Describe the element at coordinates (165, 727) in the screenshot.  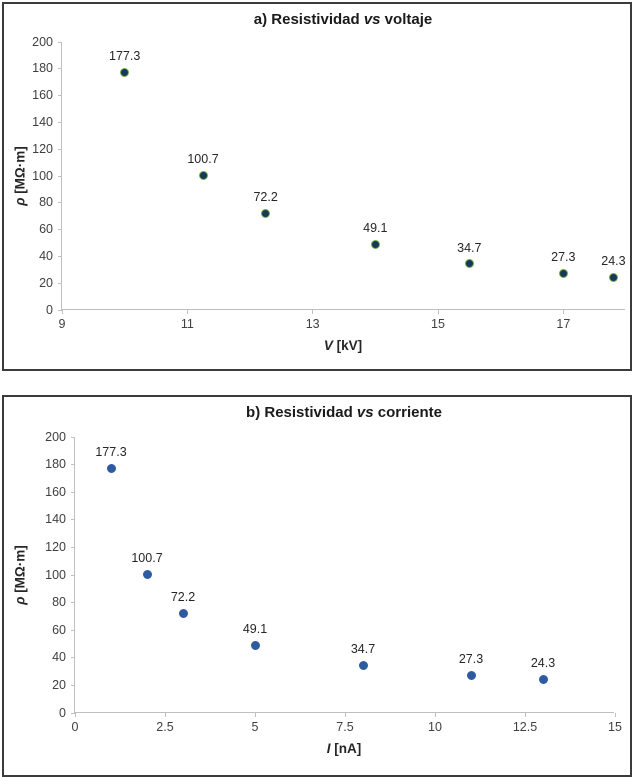
I see `x-axis-tick-label: 2.5` at that location.